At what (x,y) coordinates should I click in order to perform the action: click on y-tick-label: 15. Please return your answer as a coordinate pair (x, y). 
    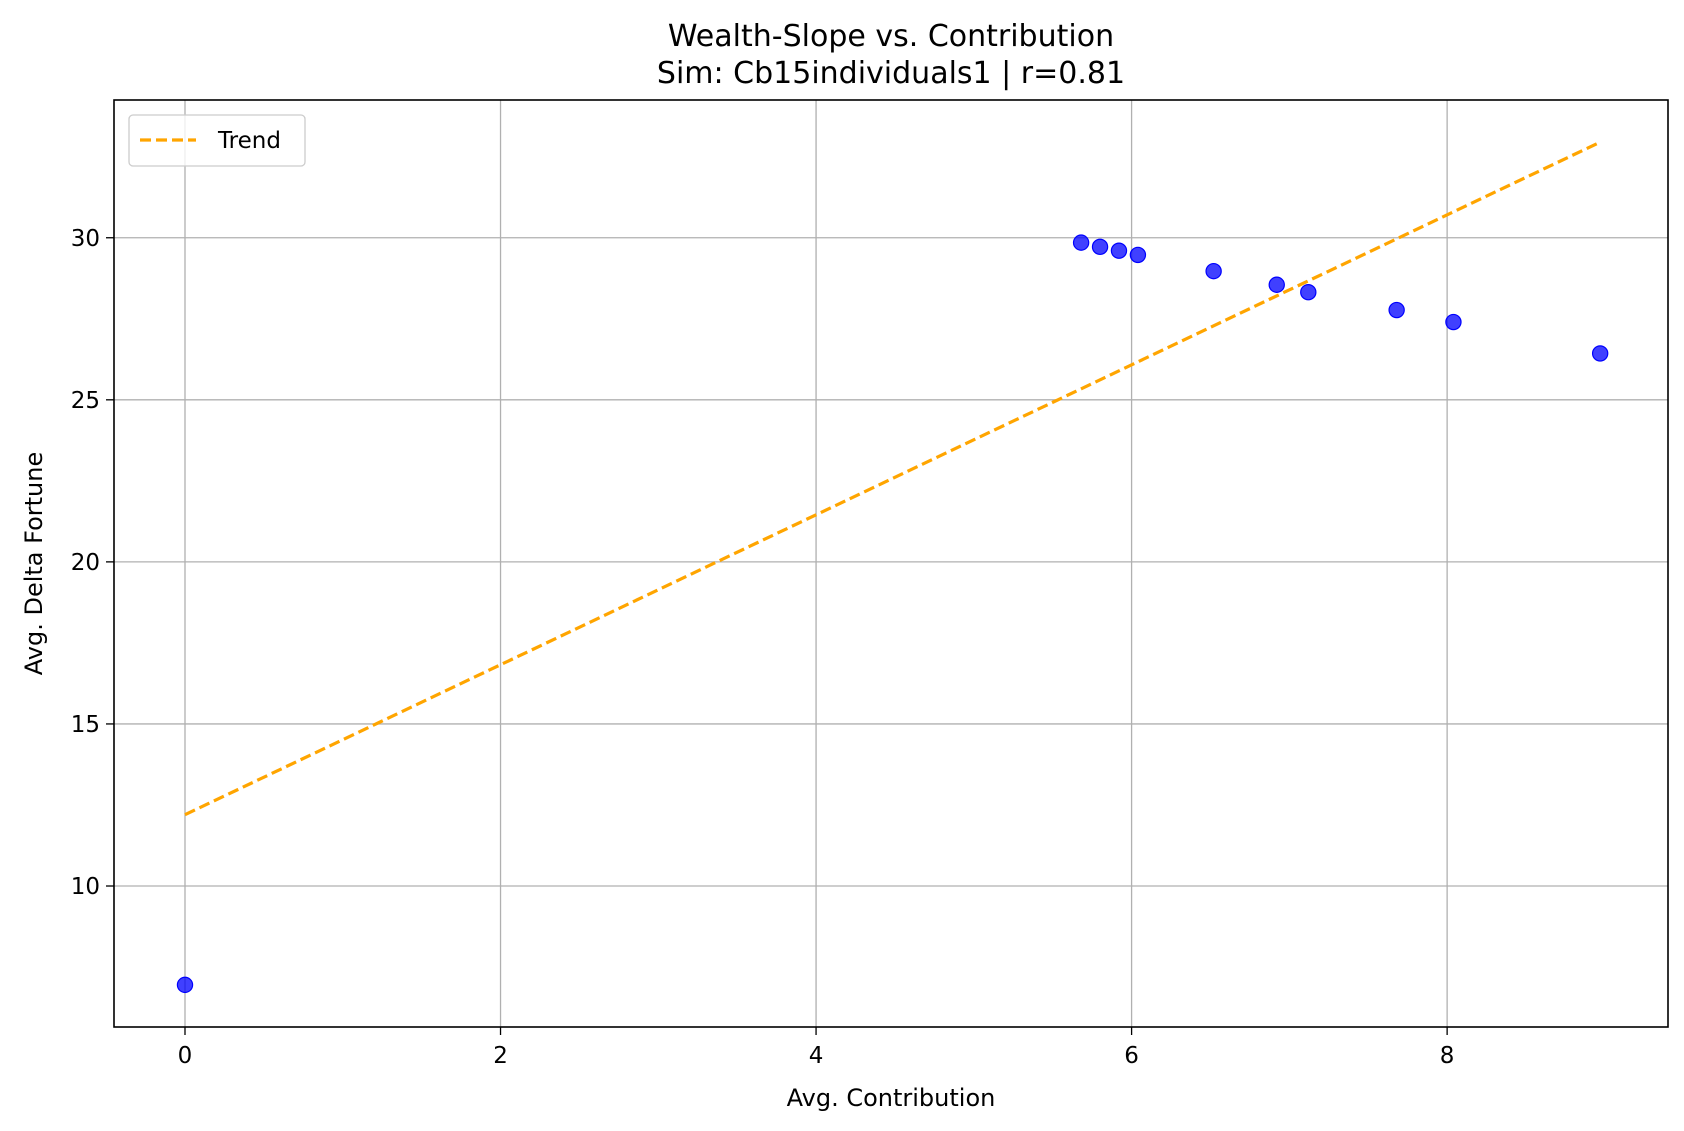
    Looking at the image, I should click on (85, 725).